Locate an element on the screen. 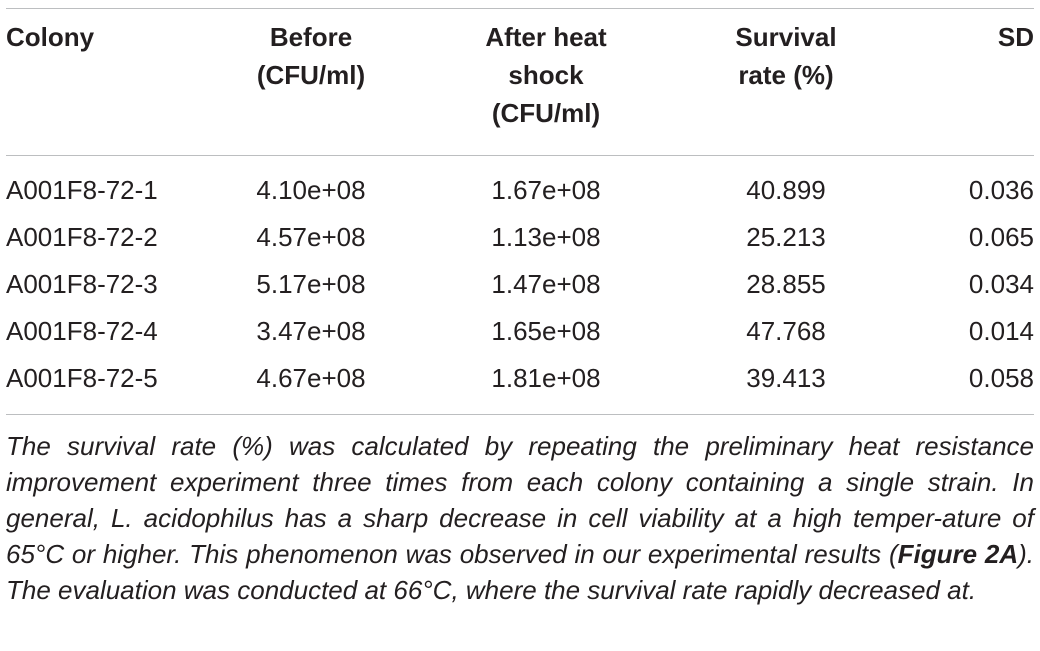 Image resolution: width=1040 pixels, height=651 pixels. cell-colony: A001F8-72-2 is located at coordinates (82, 237).